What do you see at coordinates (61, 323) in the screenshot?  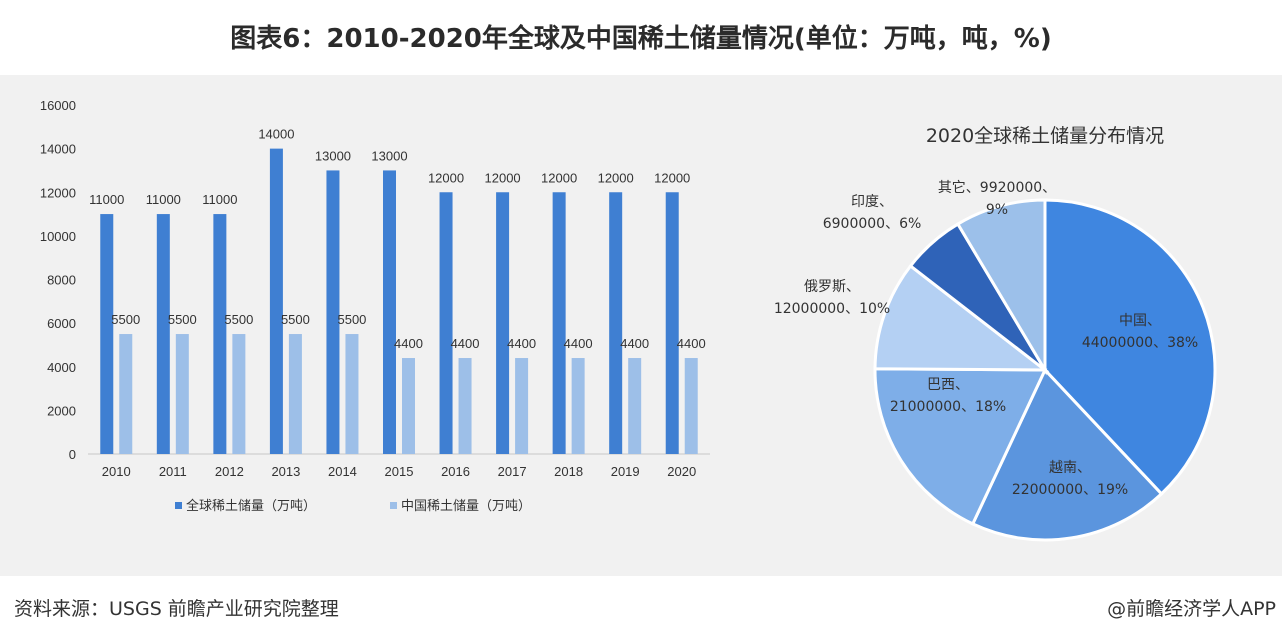 I see `y-tick-label: 6000` at bounding box center [61, 323].